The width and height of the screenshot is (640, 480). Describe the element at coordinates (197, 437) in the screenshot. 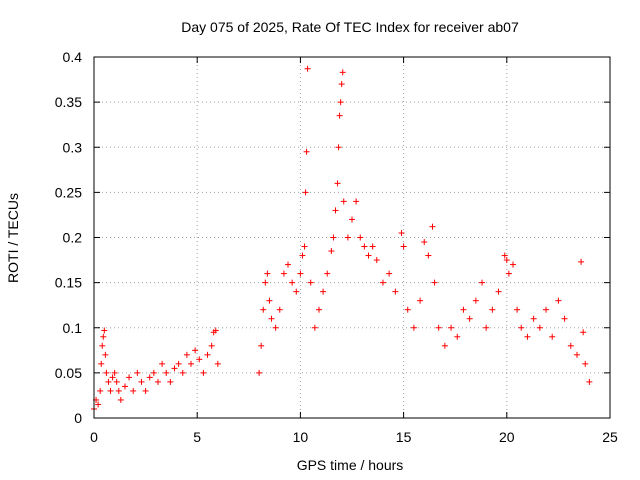

I see `x-tick-label: 5` at that location.